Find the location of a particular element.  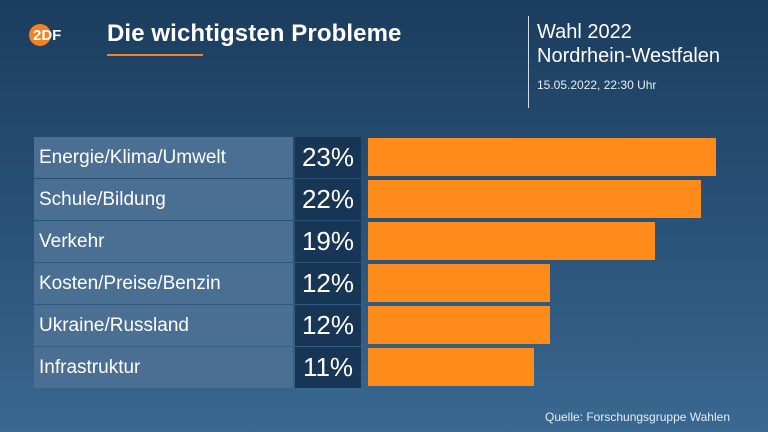

title-underline is located at coordinates (155, 55).